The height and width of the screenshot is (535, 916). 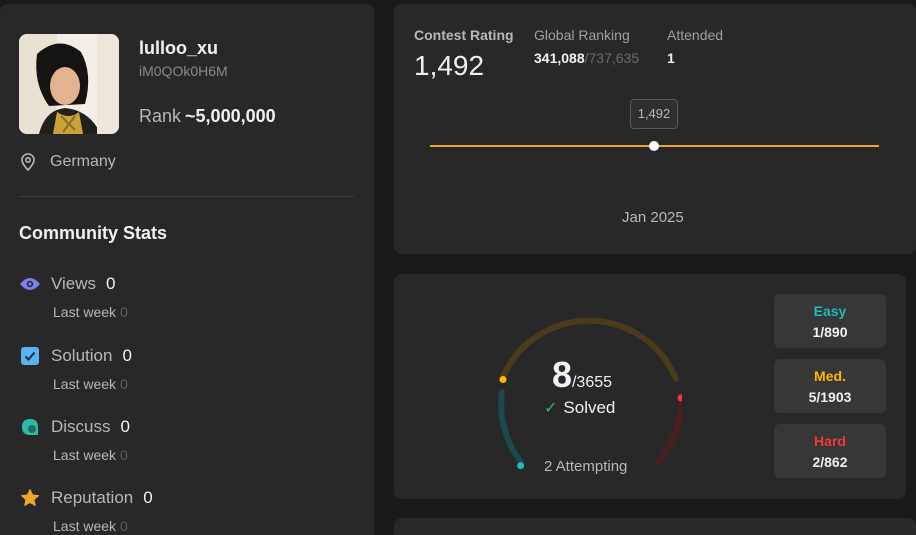 I want to click on avatar-photo, so click(x=69, y=84).